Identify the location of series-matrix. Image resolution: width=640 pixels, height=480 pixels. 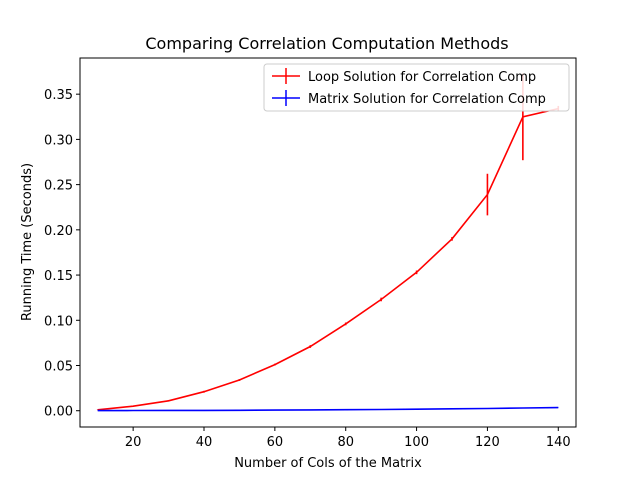
(328, 409).